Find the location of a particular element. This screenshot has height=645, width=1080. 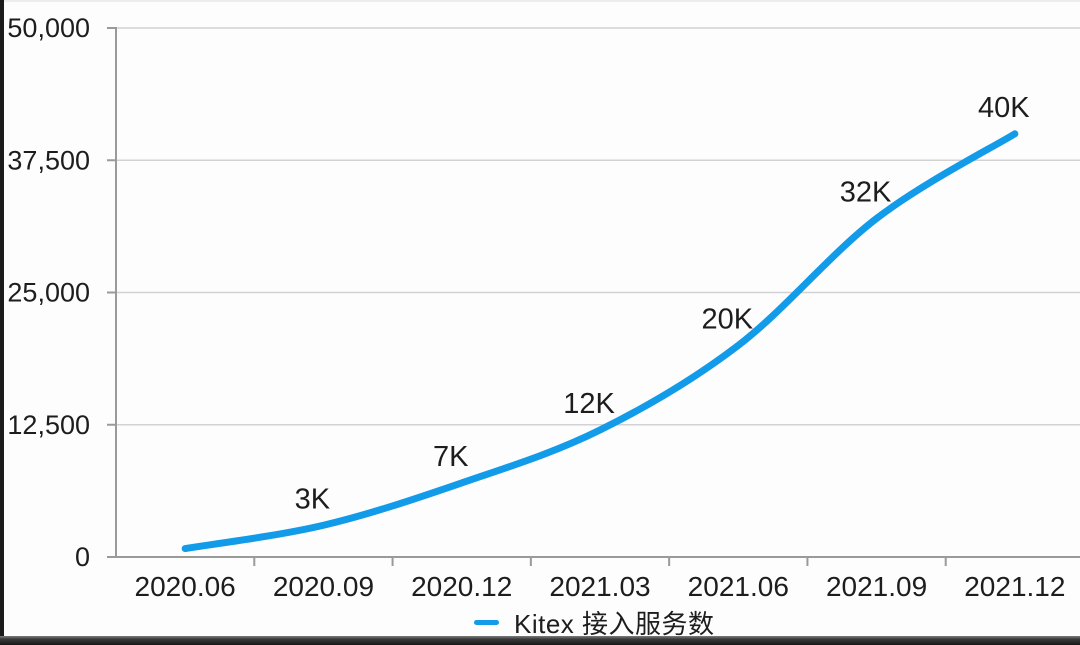

data-point-label: 20K is located at coordinates (727, 319).